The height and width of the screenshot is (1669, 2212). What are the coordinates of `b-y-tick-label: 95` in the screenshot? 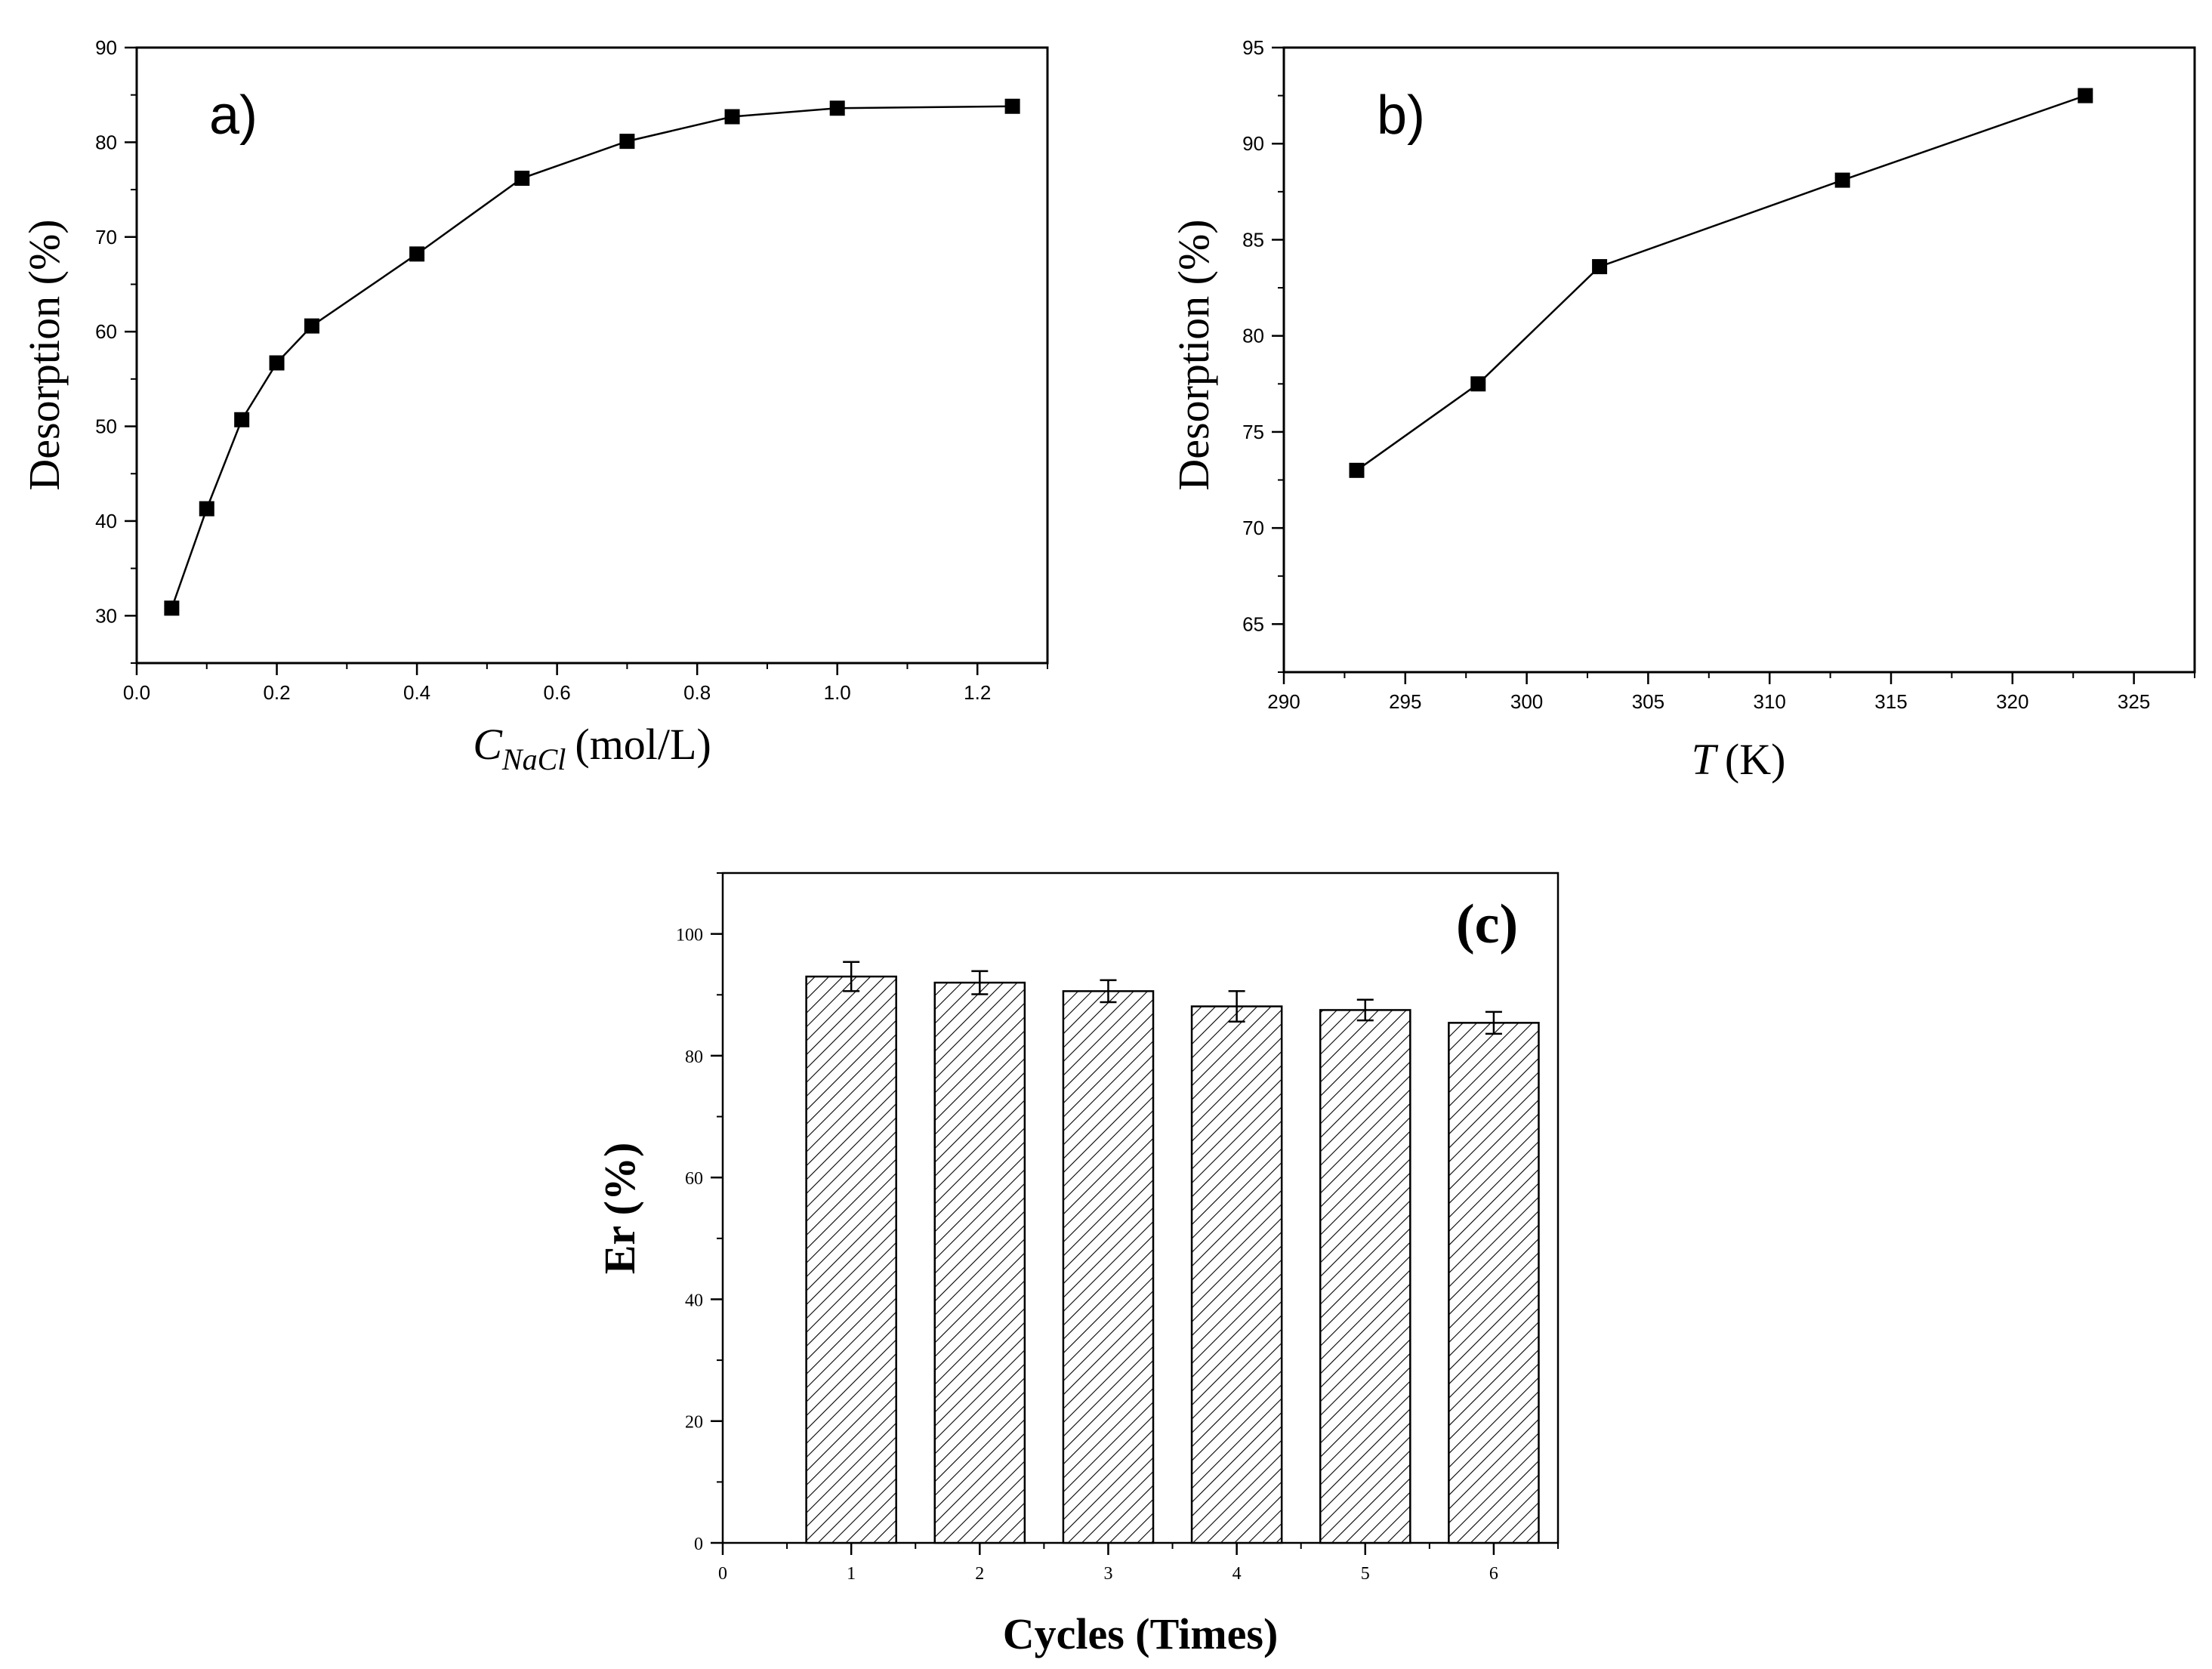 It's located at (1253, 47).